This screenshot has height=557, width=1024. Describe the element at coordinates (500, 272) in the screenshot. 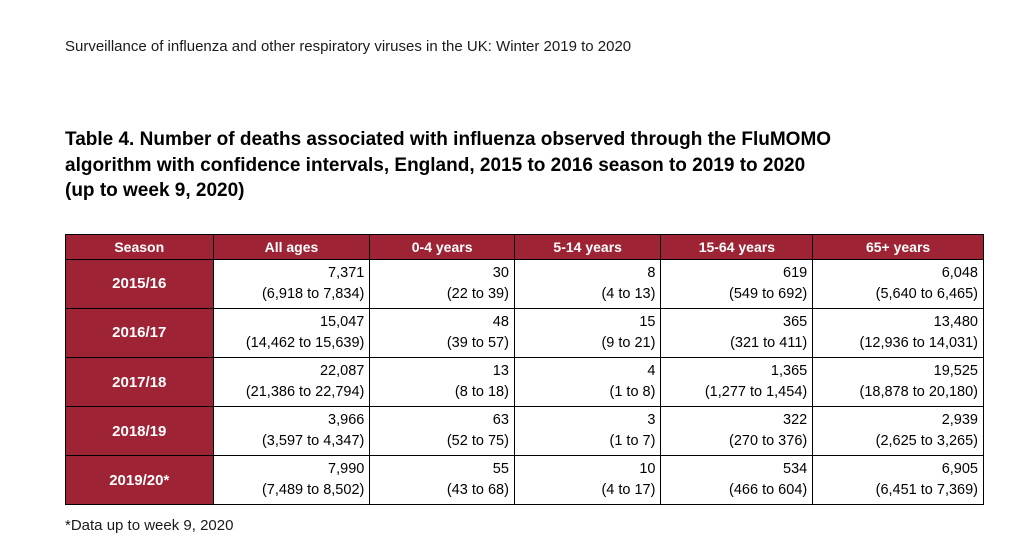

I see `death-count-value: 30` at that location.